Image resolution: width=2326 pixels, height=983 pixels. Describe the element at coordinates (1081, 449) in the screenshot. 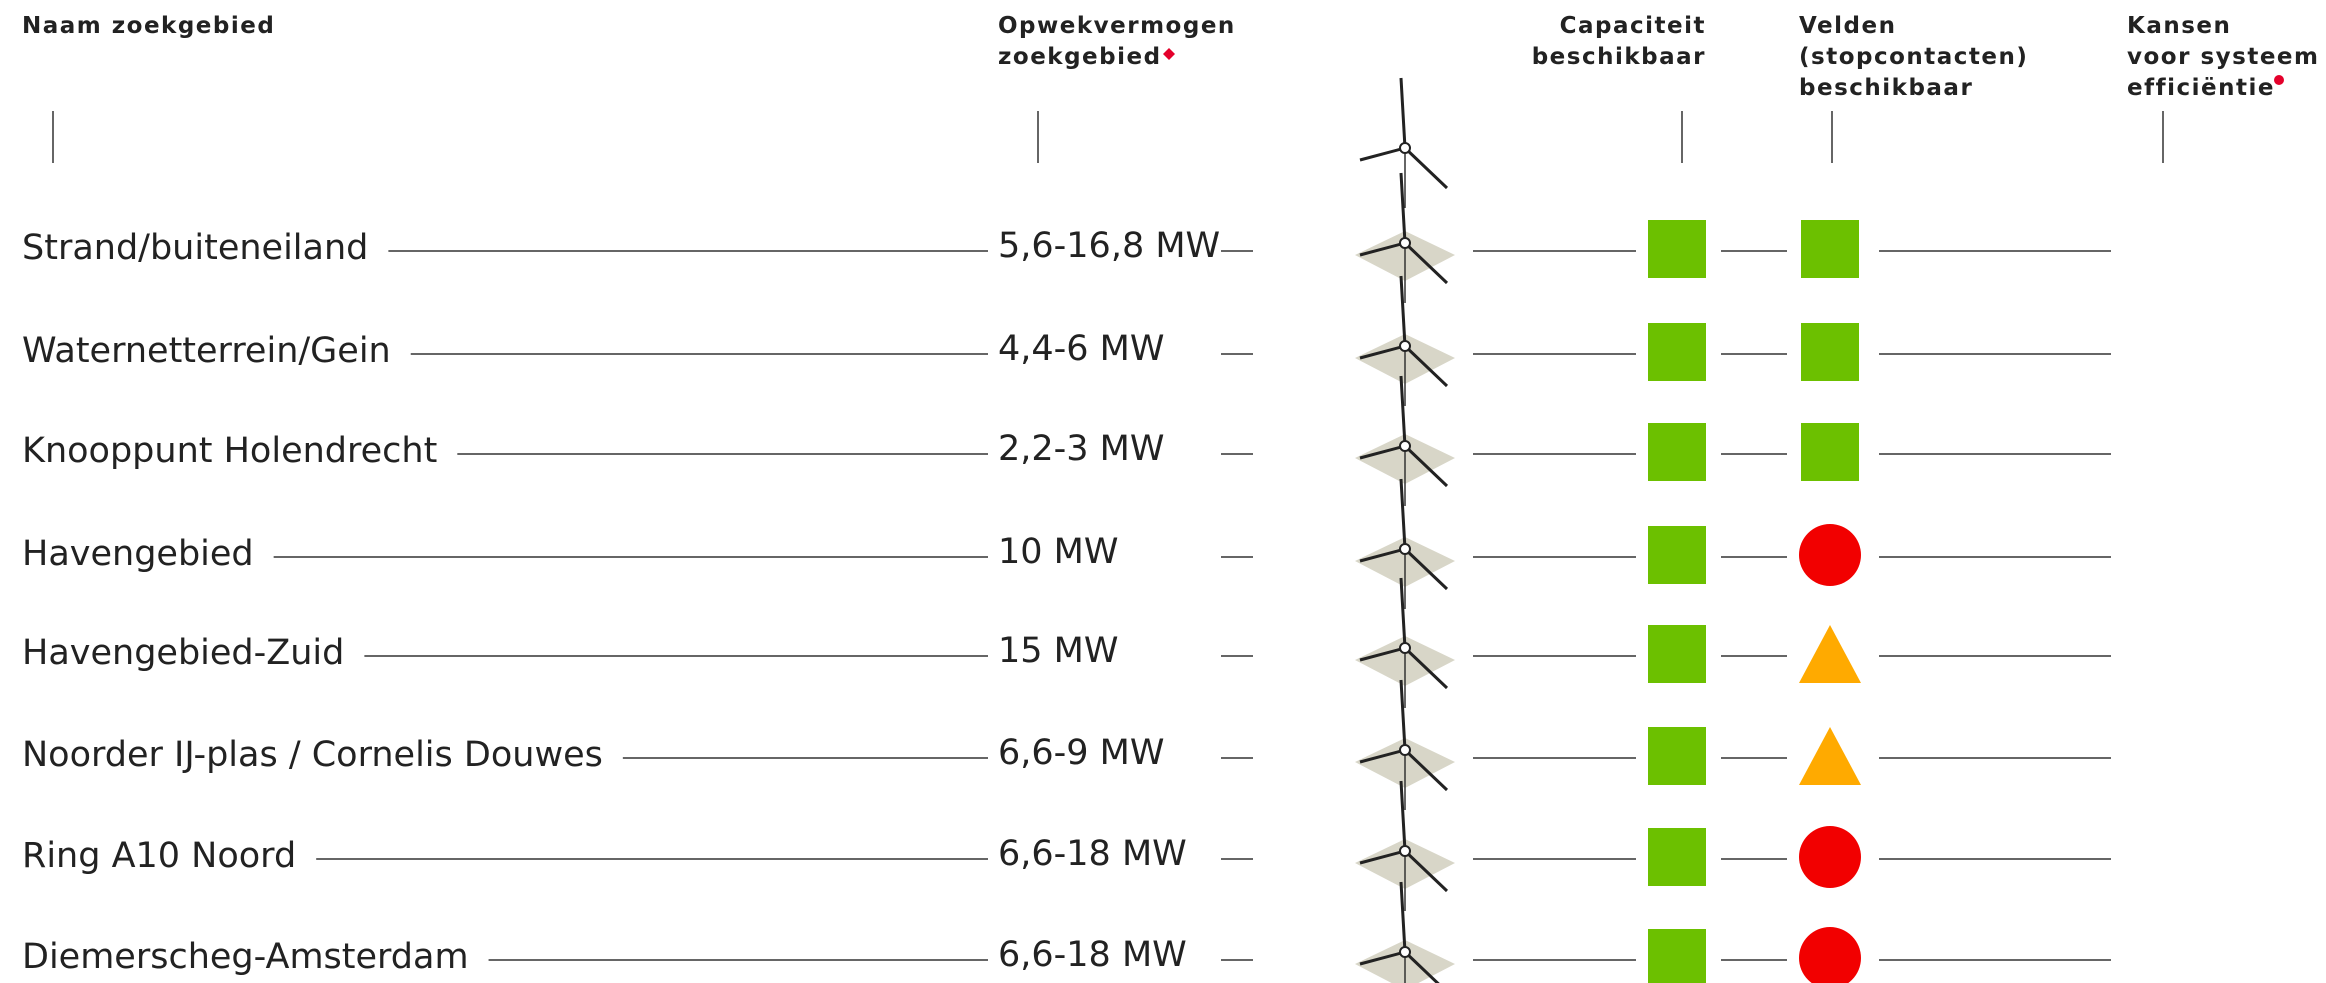

I see `row-power: 2,2-3 MW` at that location.